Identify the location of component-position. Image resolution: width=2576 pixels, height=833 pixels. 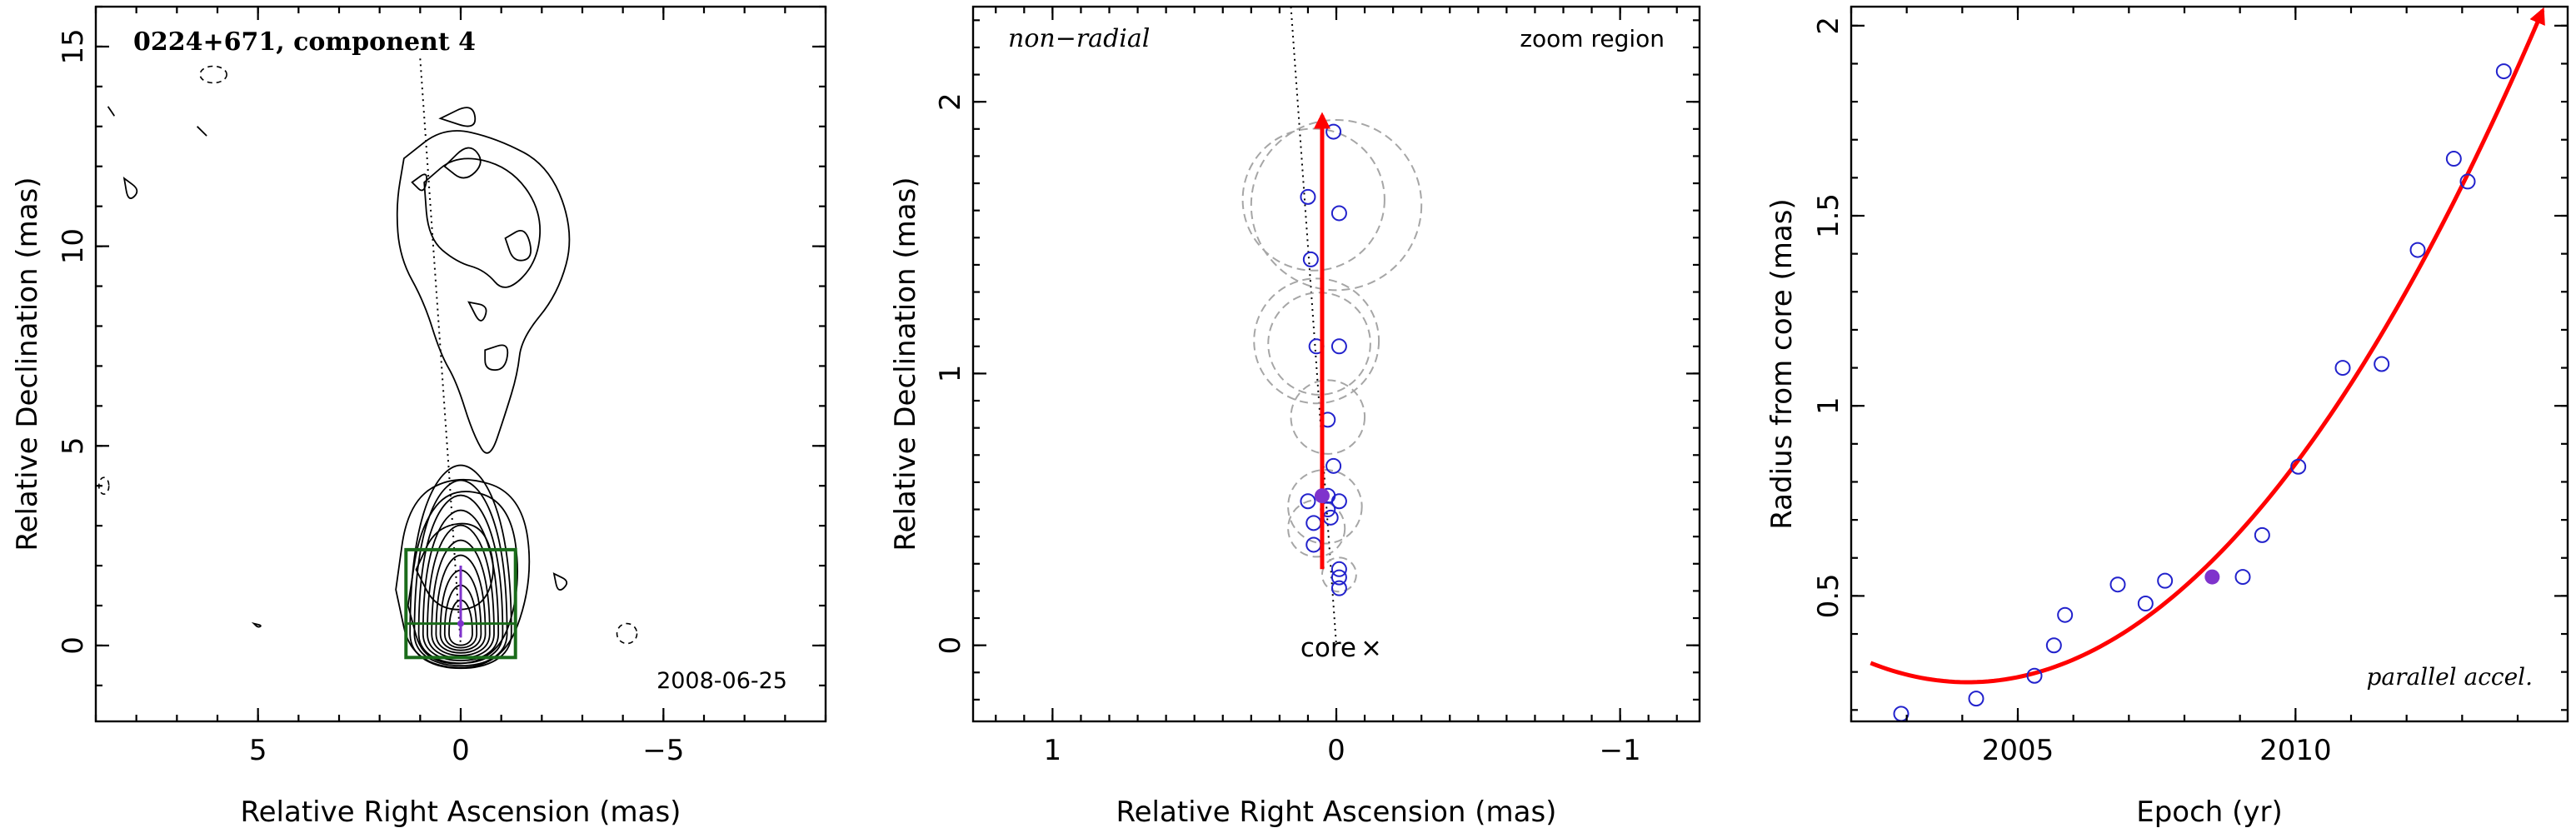
(460, 623).